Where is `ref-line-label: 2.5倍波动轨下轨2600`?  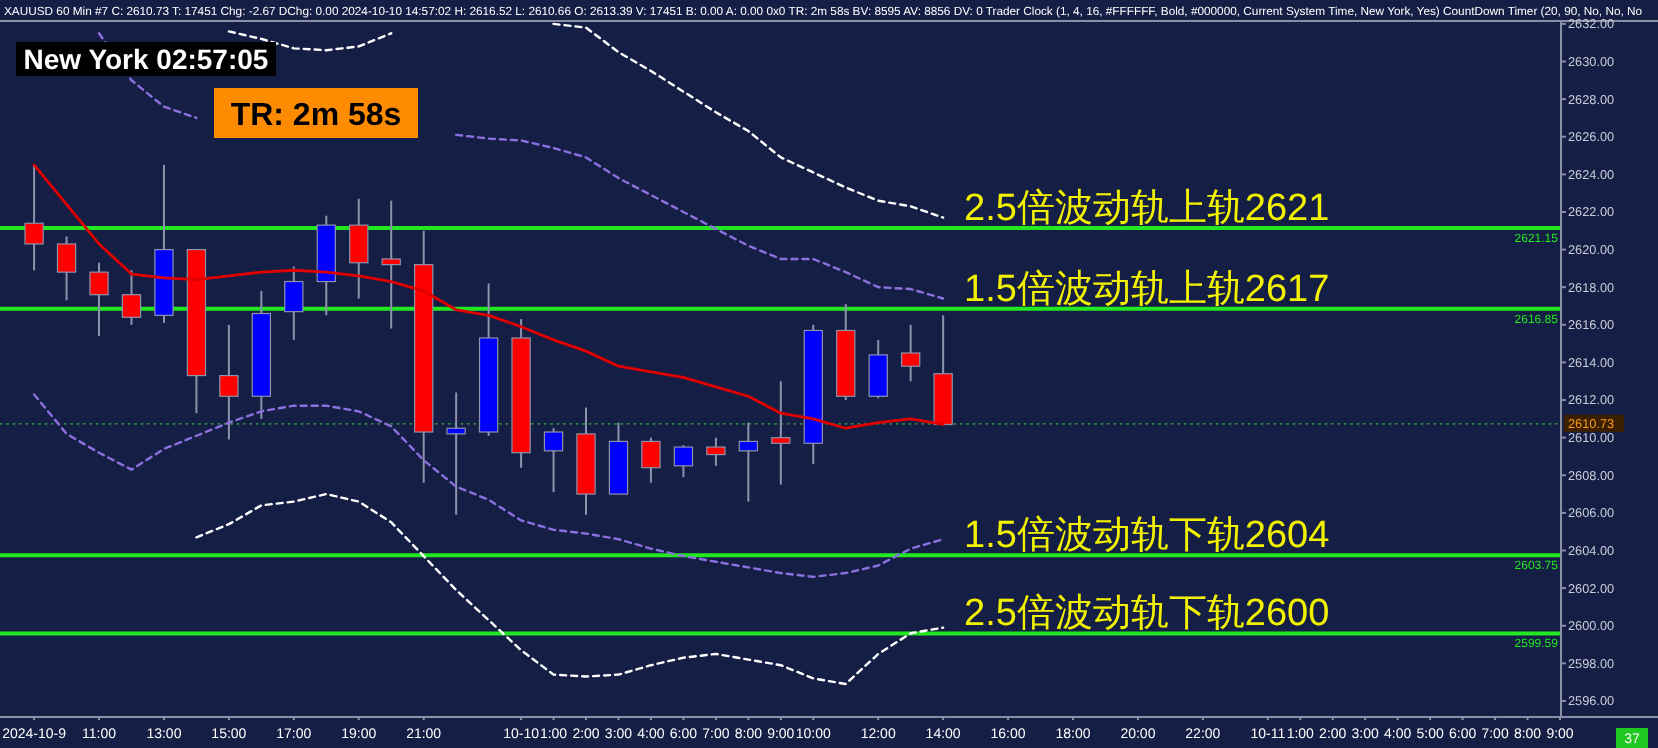
ref-line-label: 2.5倍波动轨下轨2600 is located at coordinates (1147, 614).